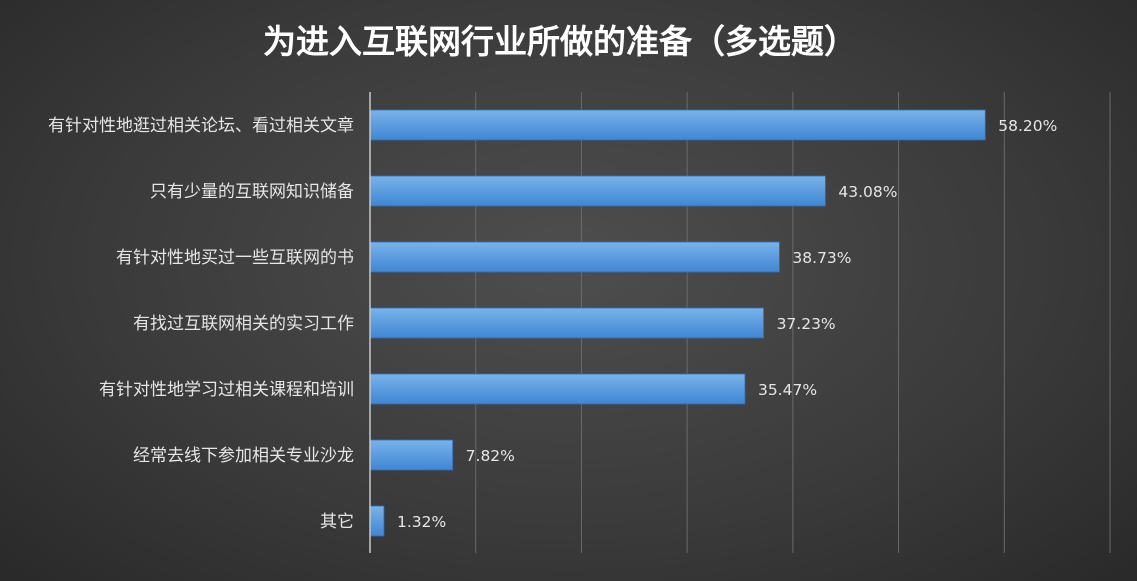 The image size is (1137, 581). I want to click on category-label: 有找过互联网相关的实习工作, so click(243, 324).